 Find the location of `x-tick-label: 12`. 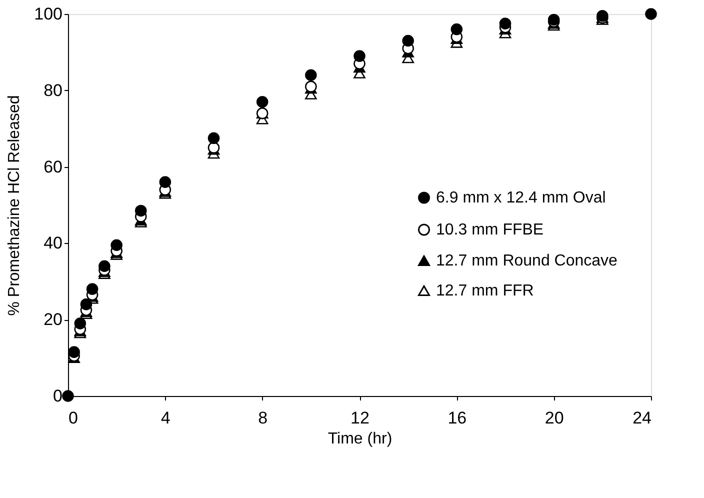

x-tick-label: 12 is located at coordinates (360, 418).